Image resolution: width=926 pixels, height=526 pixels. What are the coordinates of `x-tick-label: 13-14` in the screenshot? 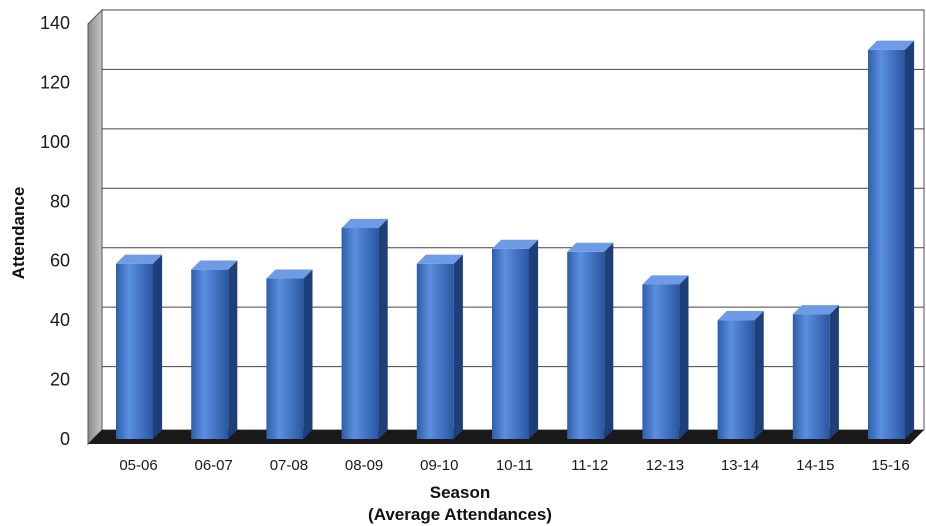 It's located at (740, 465).